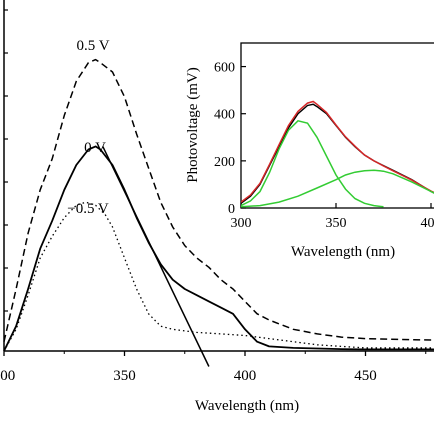  I want to click on inset-series, so click(337, 154).